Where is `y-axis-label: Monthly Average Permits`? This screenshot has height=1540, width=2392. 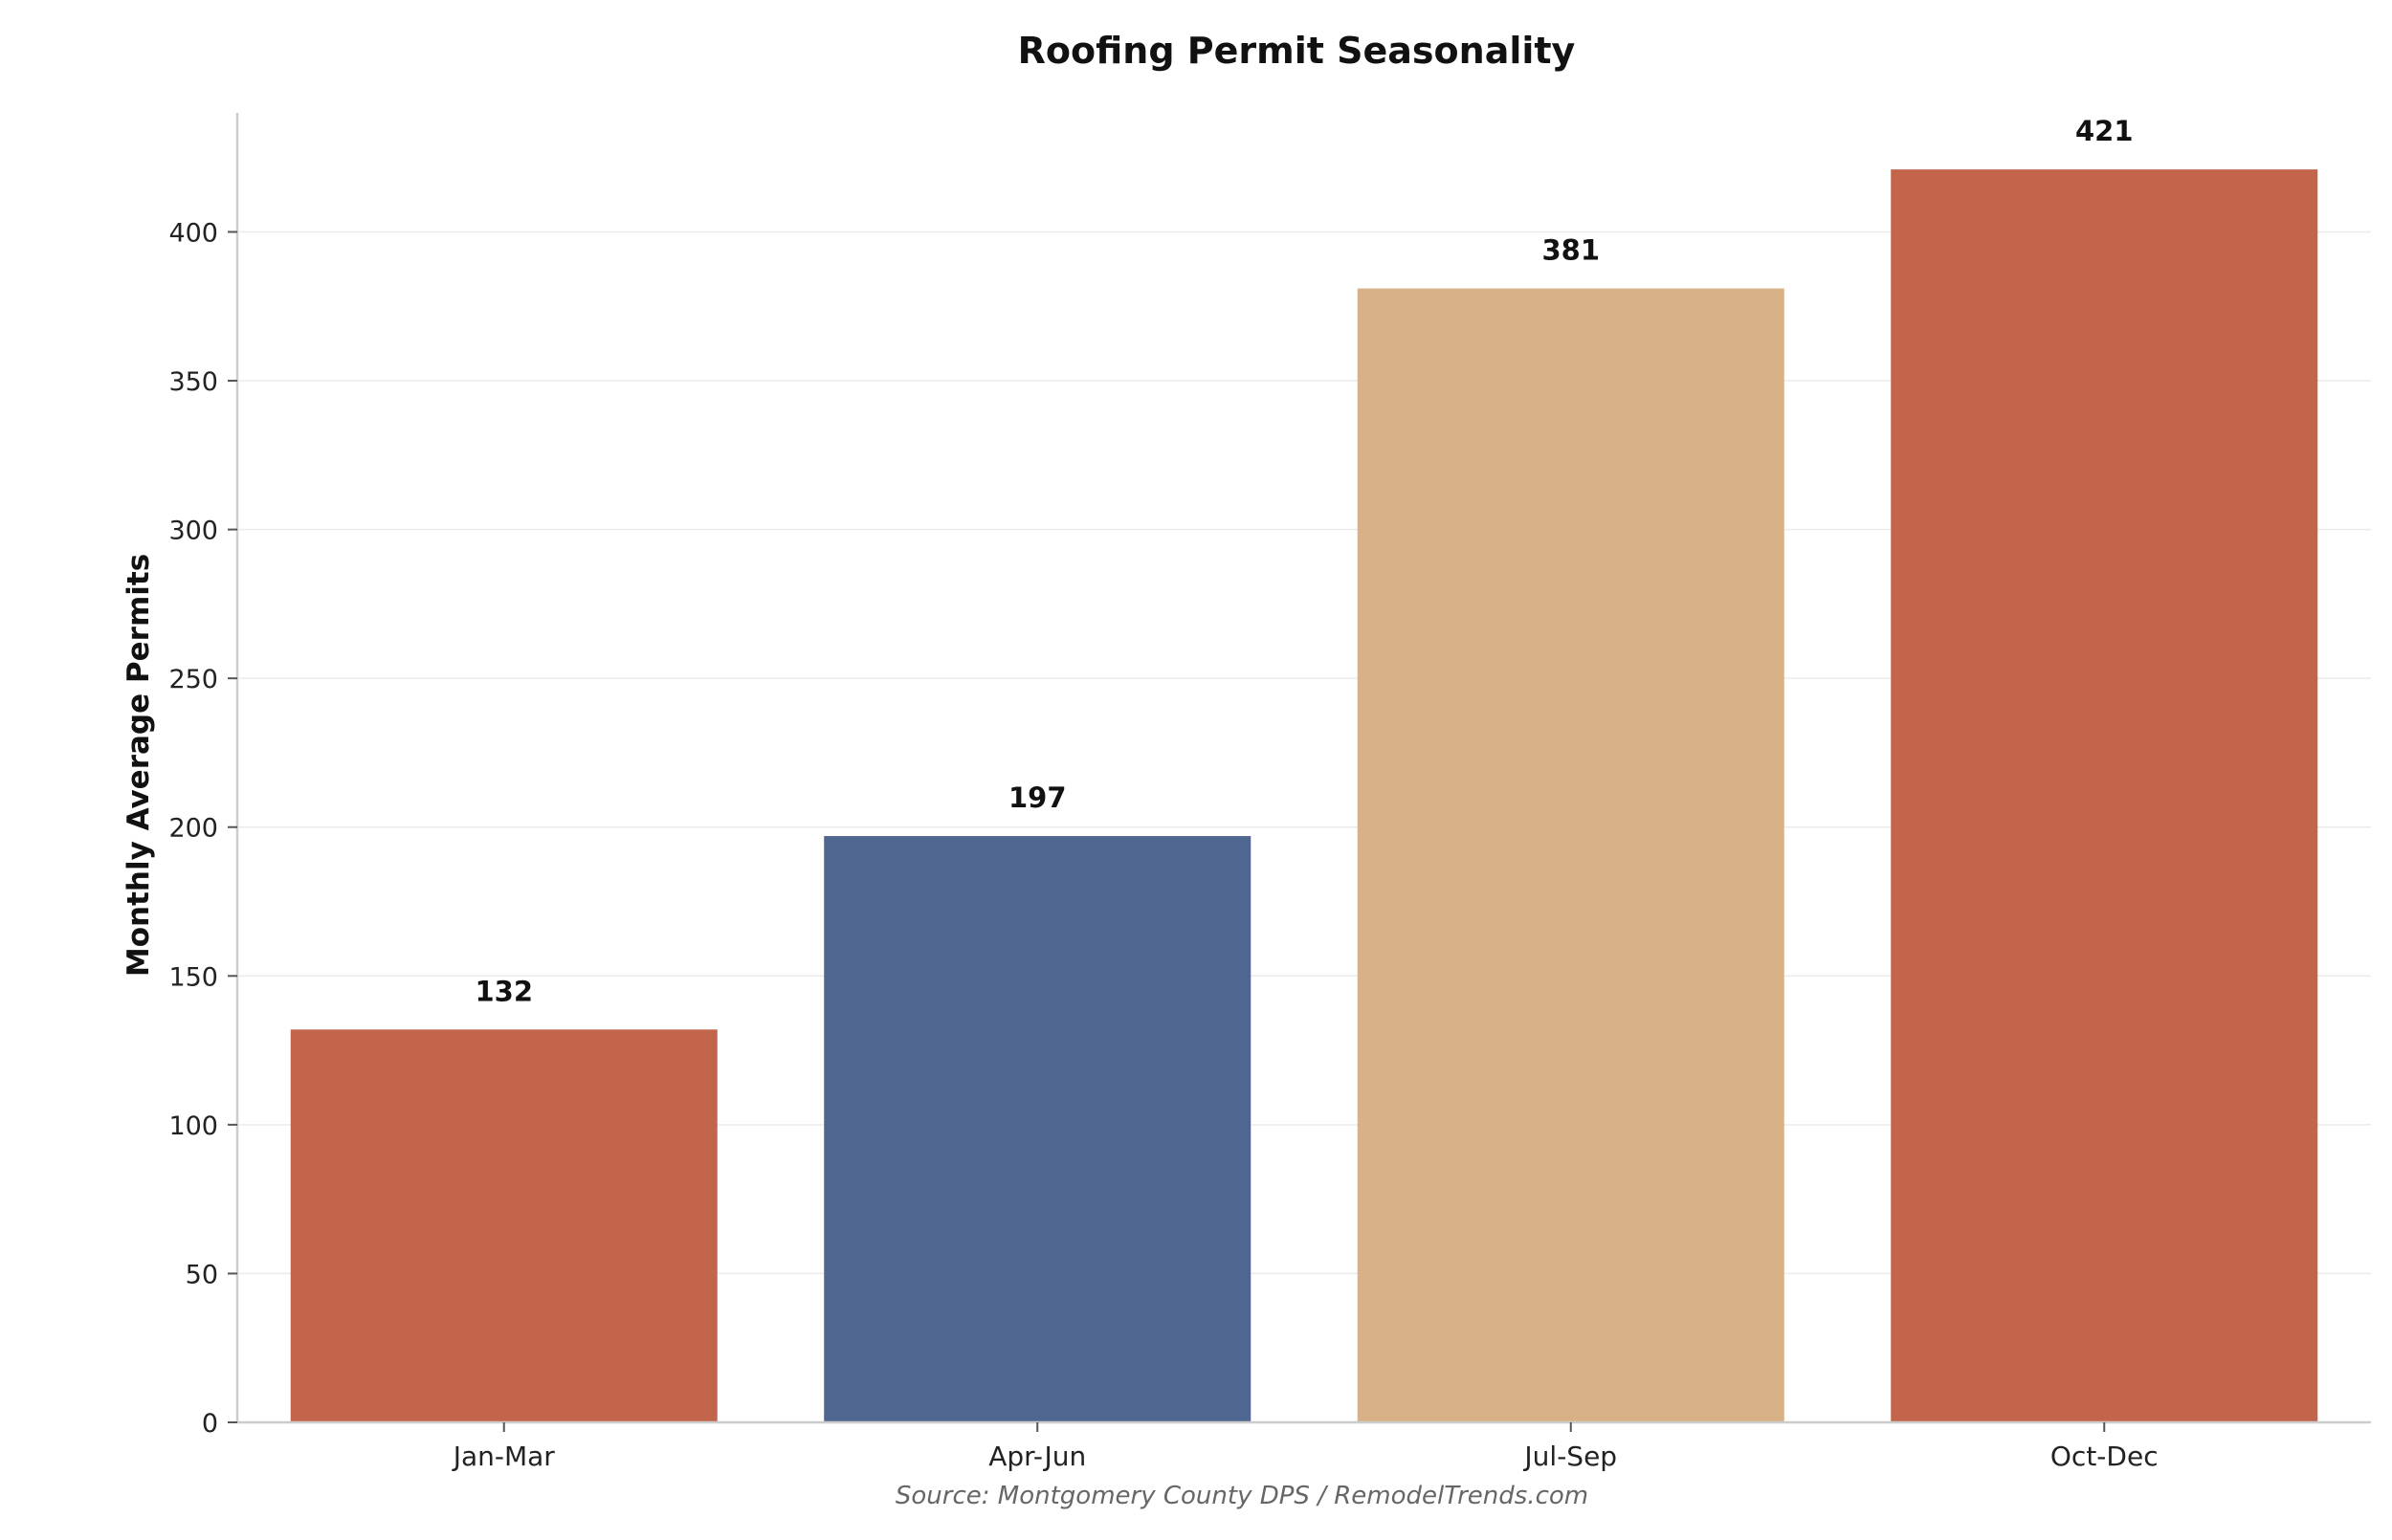 y-axis-label: Monthly Average Permits is located at coordinates (139, 765).